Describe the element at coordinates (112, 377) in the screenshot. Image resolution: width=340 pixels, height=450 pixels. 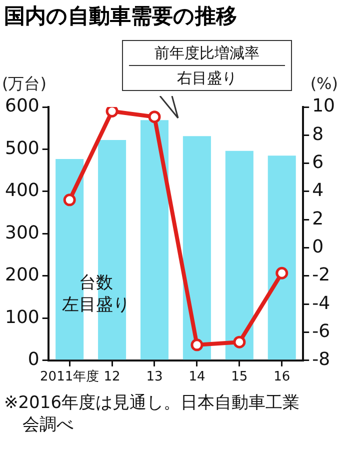
I see `x-tick-label: 12` at that location.